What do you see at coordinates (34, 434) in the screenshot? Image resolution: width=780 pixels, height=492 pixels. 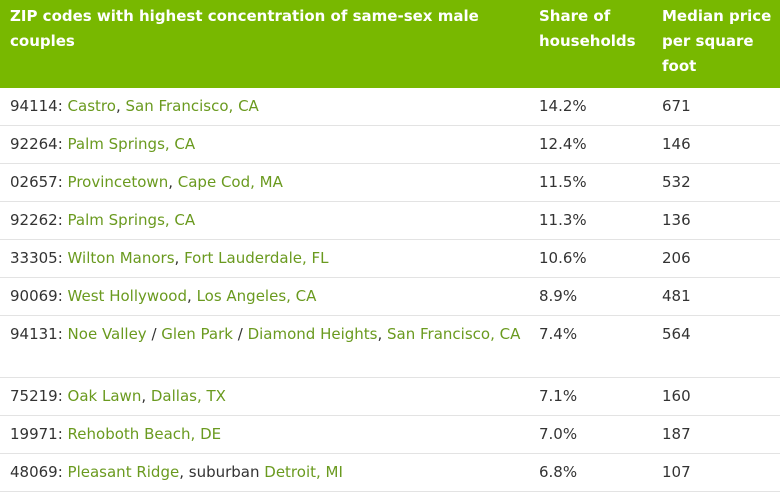 I see `zip-code: 19971` at bounding box center [34, 434].